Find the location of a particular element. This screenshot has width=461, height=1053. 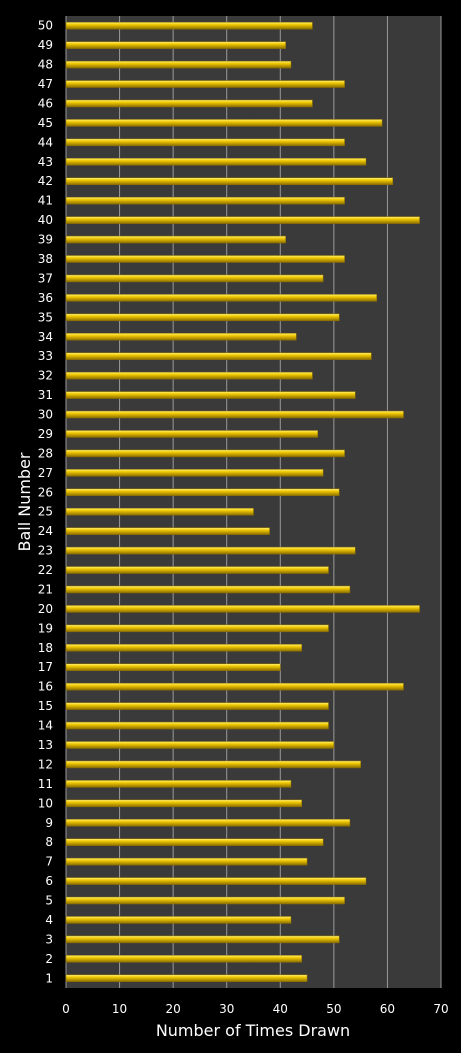

y-tick-label: 40 is located at coordinates (45, 220).